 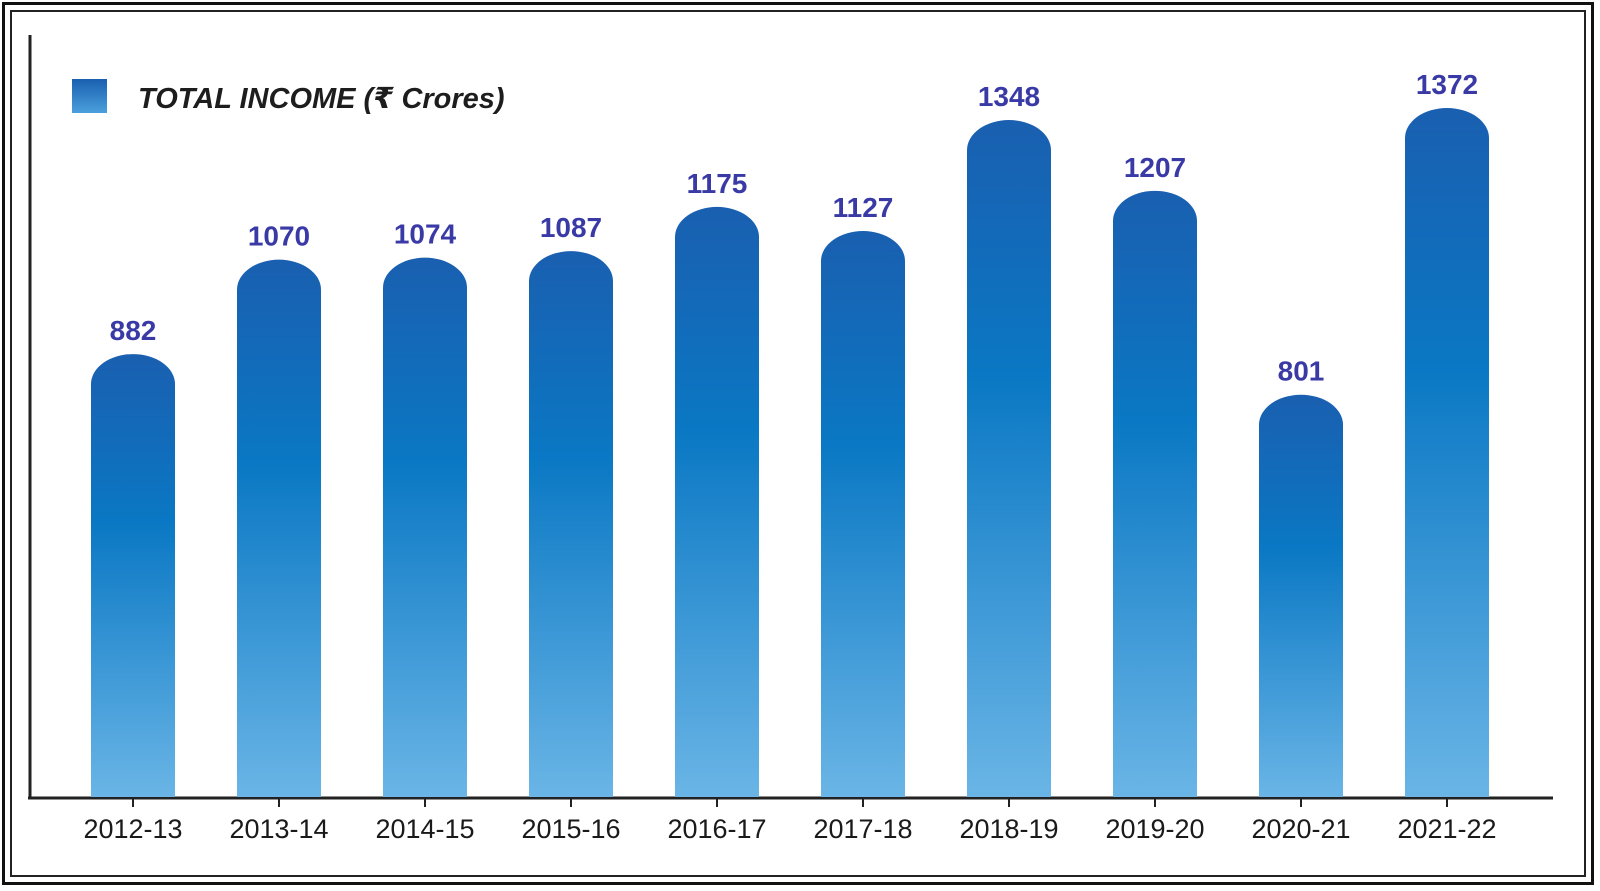 What do you see at coordinates (133, 330) in the screenshot?
I see `value-label-2012-13: 882` at bounding box center [133, 330].